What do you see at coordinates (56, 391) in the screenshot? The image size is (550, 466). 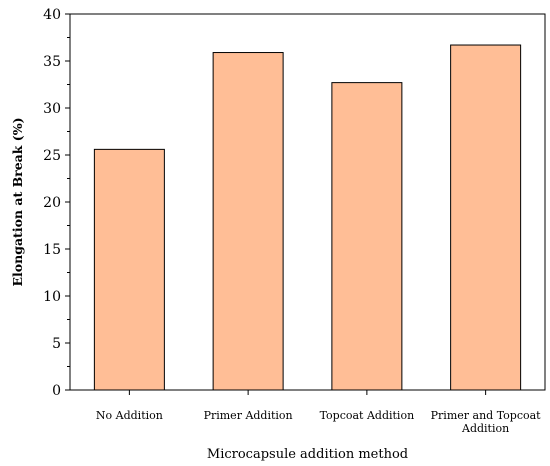 I see `y-tick-label: 0` at bounding box center [56, 391].